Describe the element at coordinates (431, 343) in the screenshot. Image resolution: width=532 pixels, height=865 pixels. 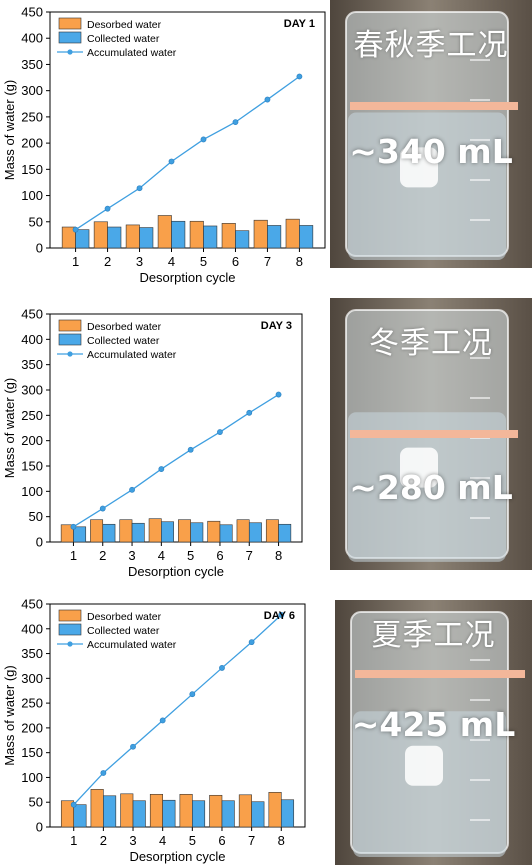
I see `season-label: 冬季工况` at that location.